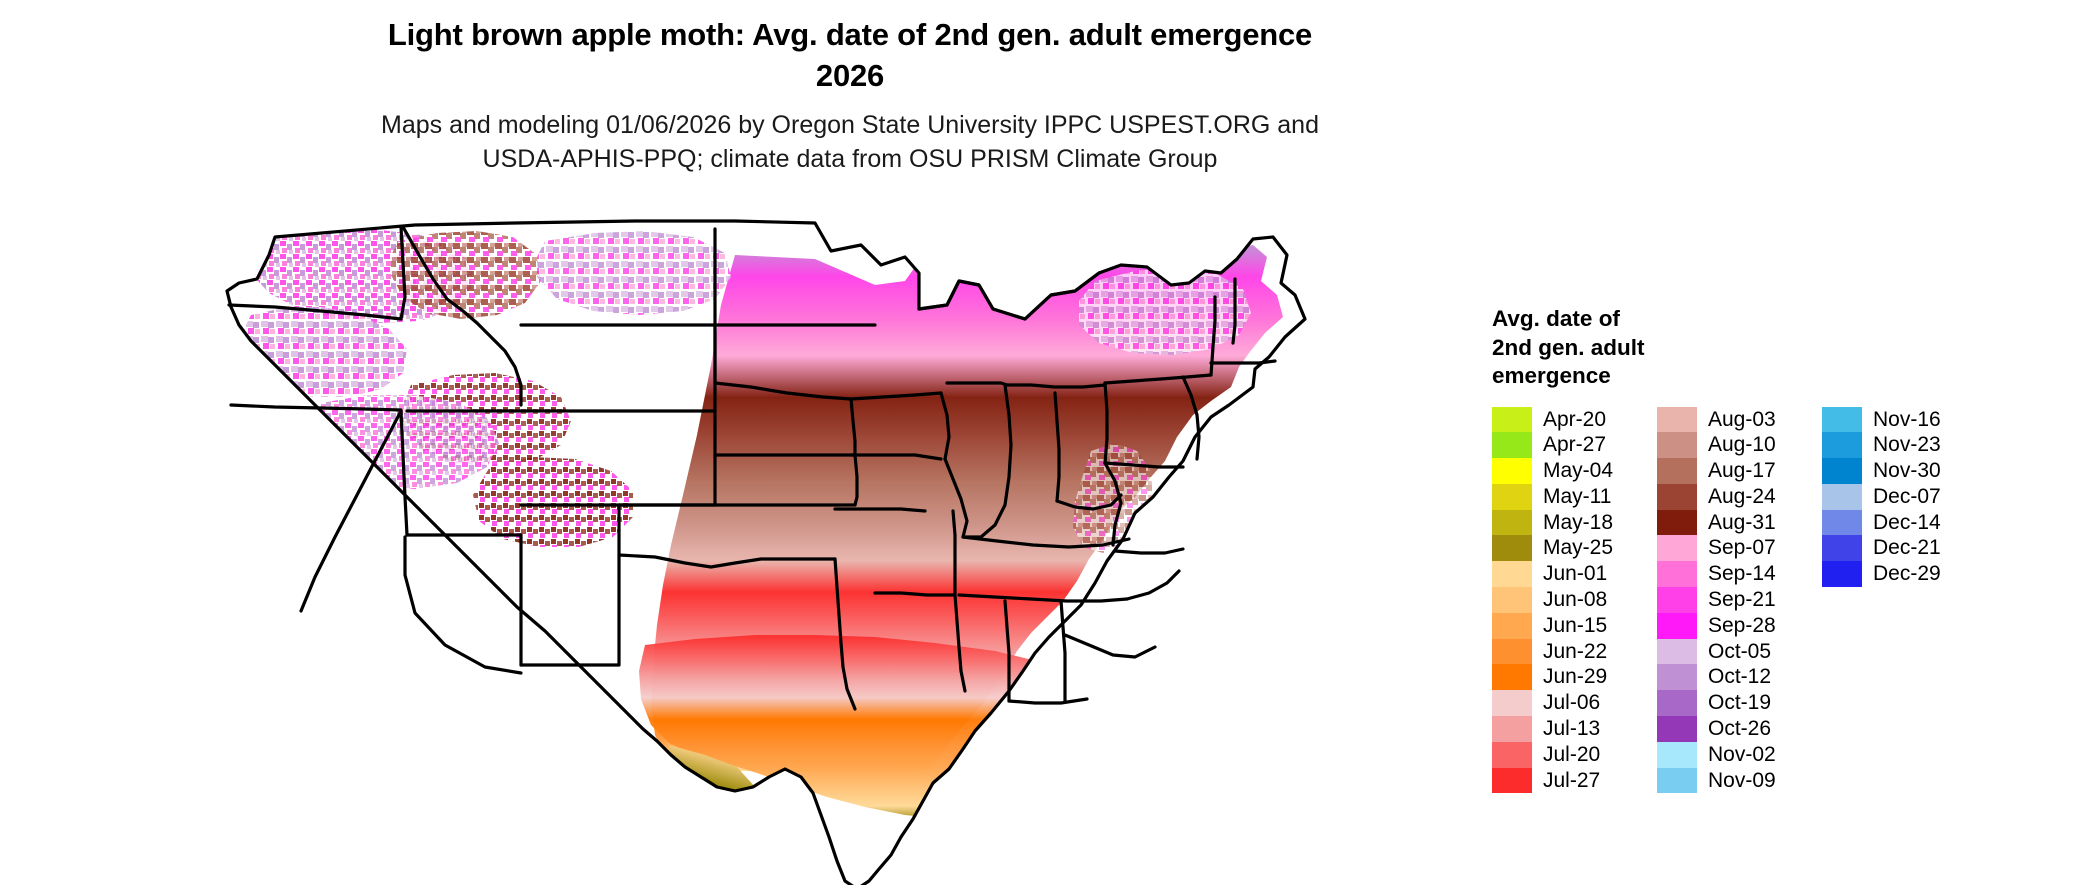  What do you see at coordinates (1907, 445) in the screenshot?
I see `legend-label: Nov-23` at bounding box center [1907, 445].